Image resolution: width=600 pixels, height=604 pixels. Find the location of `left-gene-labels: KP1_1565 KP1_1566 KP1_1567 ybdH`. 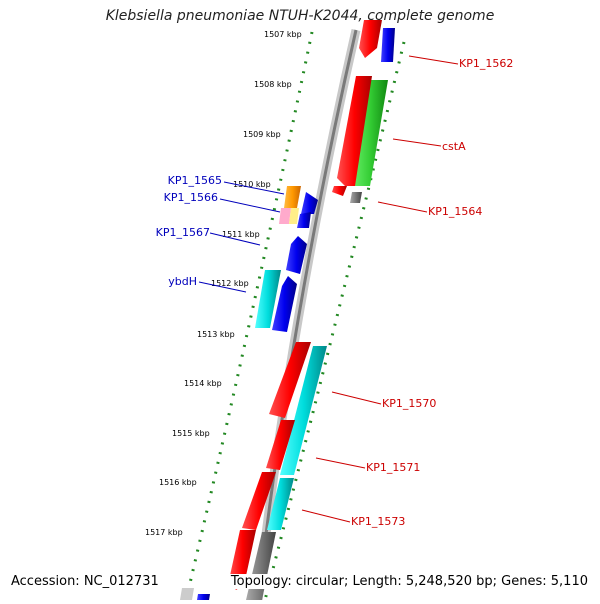

left-gene-labels: KP1_1565 KP1_1566 KP1_1567 ybdH is located at coordinates (189, 231).